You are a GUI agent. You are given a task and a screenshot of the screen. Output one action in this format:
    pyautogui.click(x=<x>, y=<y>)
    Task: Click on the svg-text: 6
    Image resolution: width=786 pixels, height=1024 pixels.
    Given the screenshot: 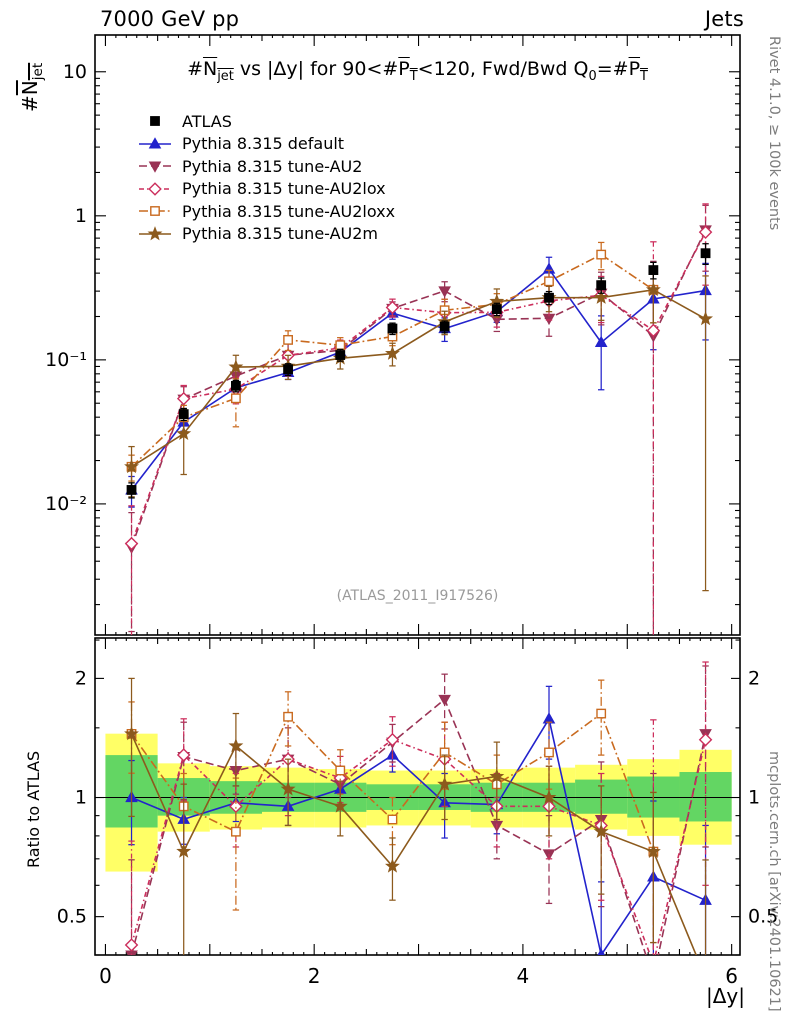 What is the action you would take?
    pyautogui.click(x=731, y=976)
    